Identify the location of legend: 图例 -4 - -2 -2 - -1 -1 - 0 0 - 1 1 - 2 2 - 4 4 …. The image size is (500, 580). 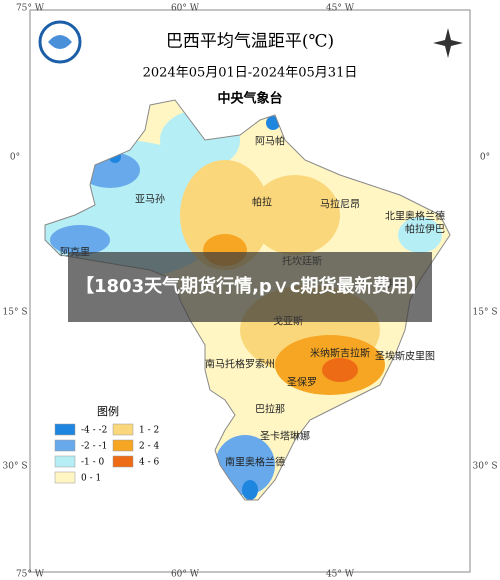
(106, 444).